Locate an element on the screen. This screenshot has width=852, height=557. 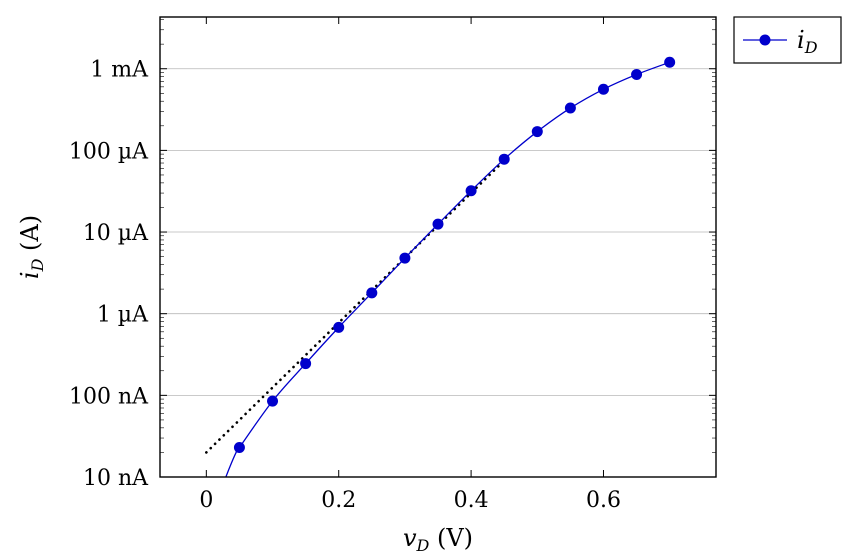
legend-label: iD is located at coordinates (807, 41).